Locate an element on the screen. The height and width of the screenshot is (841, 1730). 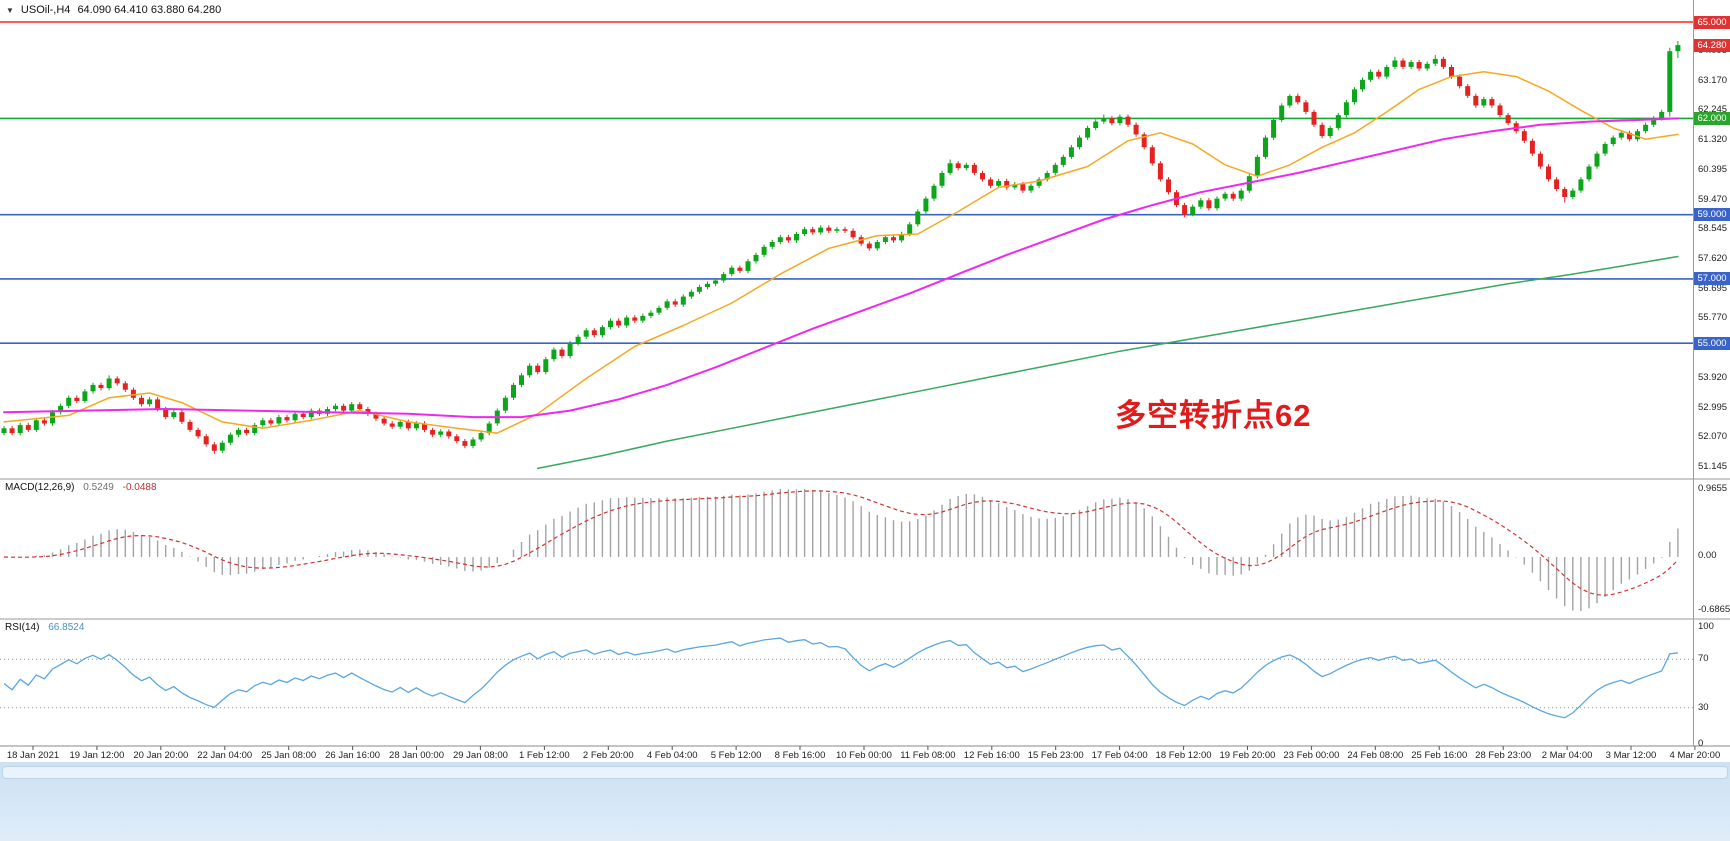
time-tick-label: 4 Mar 20:00 is located at coordinates (1695, 755).